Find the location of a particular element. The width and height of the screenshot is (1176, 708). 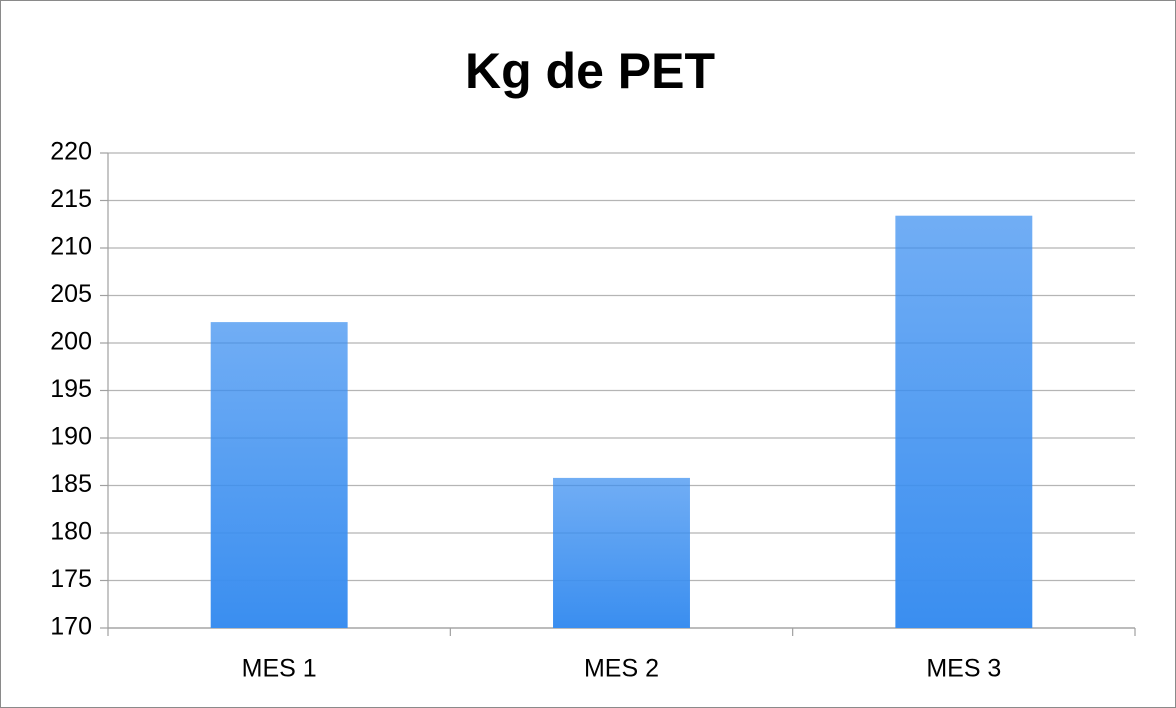

y-tick-label: 210 is located at coordinates (71, 247).